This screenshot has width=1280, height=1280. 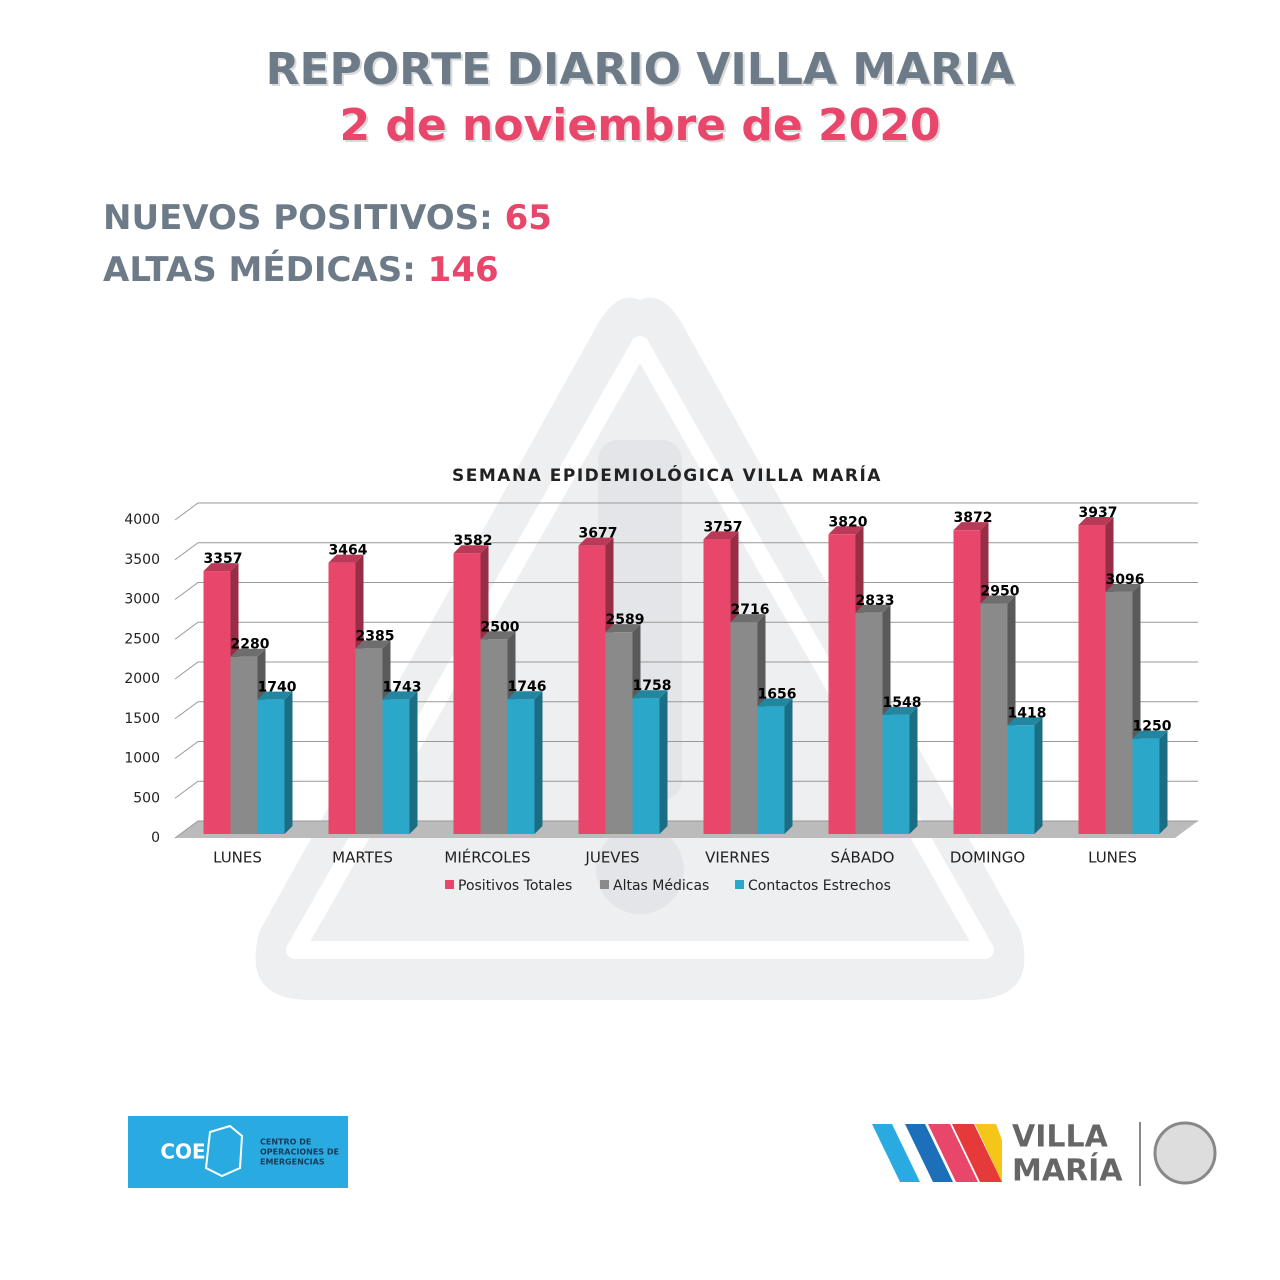 What do you see at coordinates (1027, 713) in the screenshot?
I see `data-label: 1418` at bounding box center [1027, 713].